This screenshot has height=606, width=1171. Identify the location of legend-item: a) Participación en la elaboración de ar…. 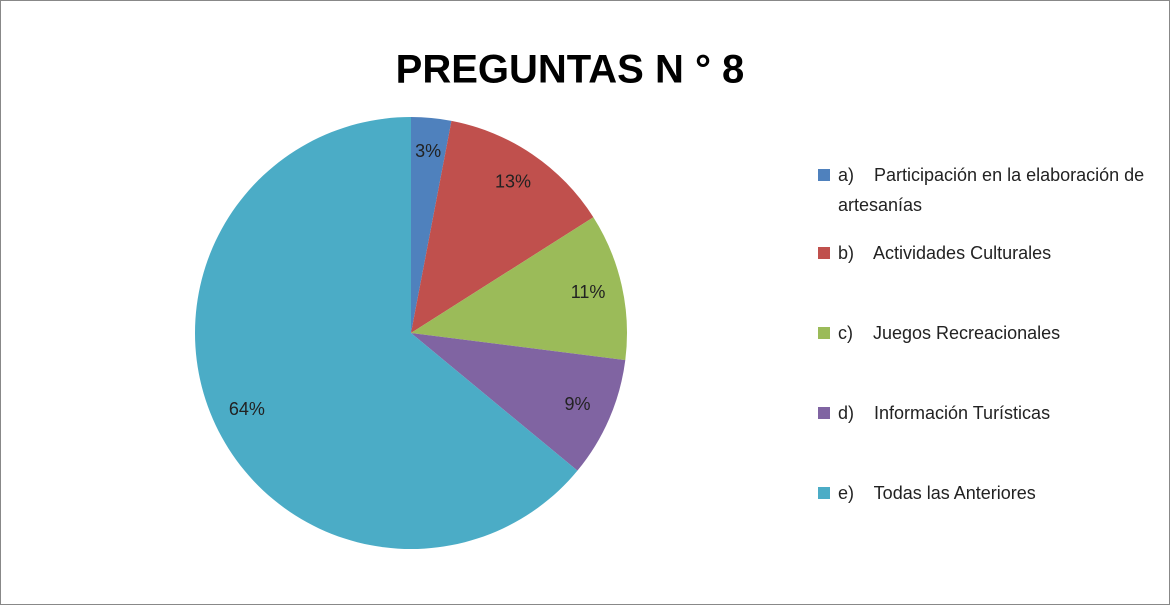
(983, 190).